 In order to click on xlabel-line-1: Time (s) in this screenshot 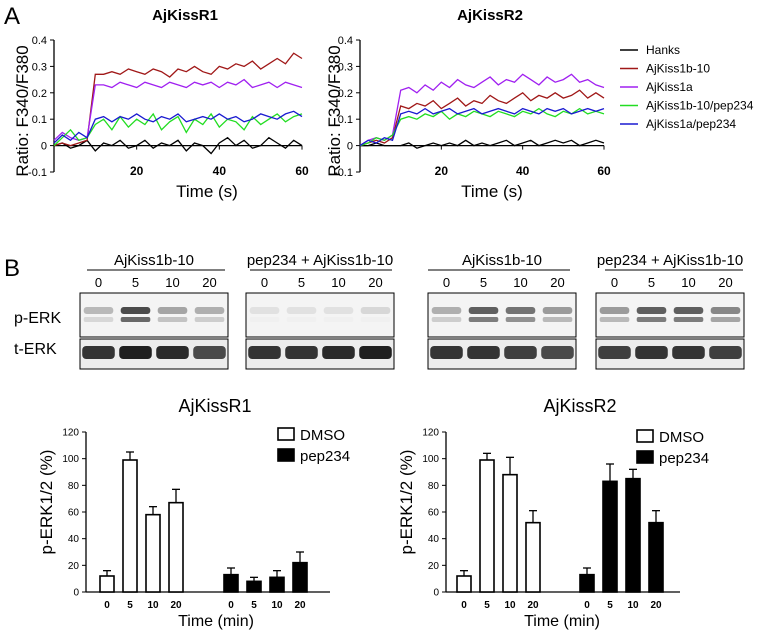, I will do `click(207, 191)`.